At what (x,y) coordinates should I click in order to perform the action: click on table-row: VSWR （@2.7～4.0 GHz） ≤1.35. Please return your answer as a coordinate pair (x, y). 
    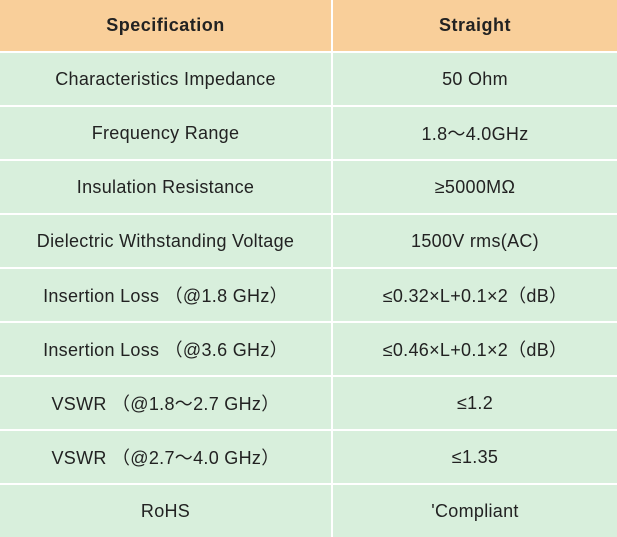
    Looking at the image, I should click on (308, 457).